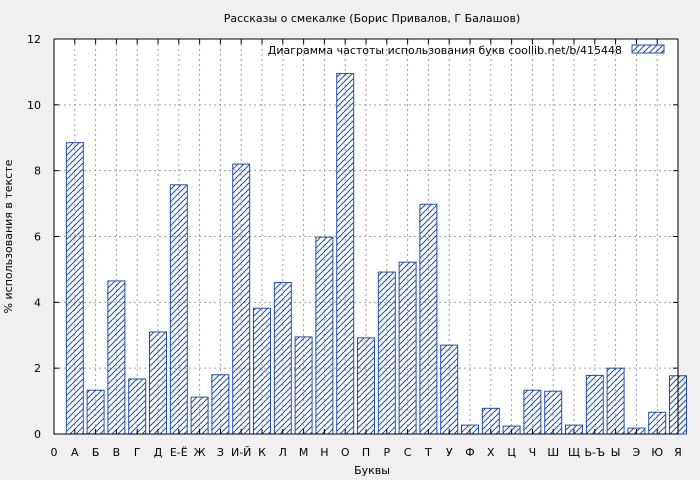 The width and height of the screenshot is (700, 480). Describe the element at coordinates (241, 299) in the screenshot. I see `bar-И-Й` at that location.